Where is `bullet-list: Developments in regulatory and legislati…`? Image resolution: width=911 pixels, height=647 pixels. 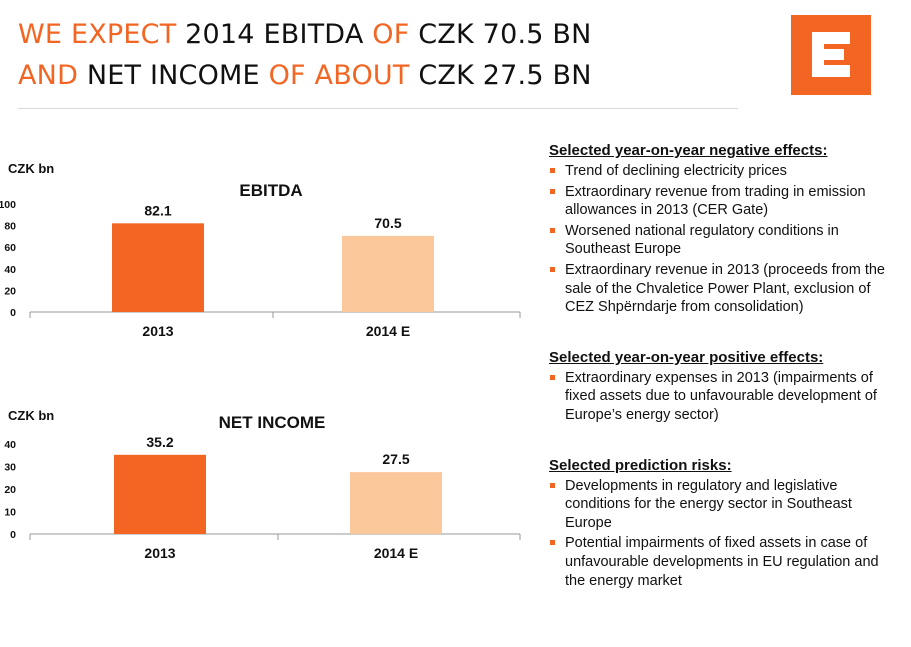
bullet-list: Developments in regulatory and legislati… is located at coordinates (724, 534).